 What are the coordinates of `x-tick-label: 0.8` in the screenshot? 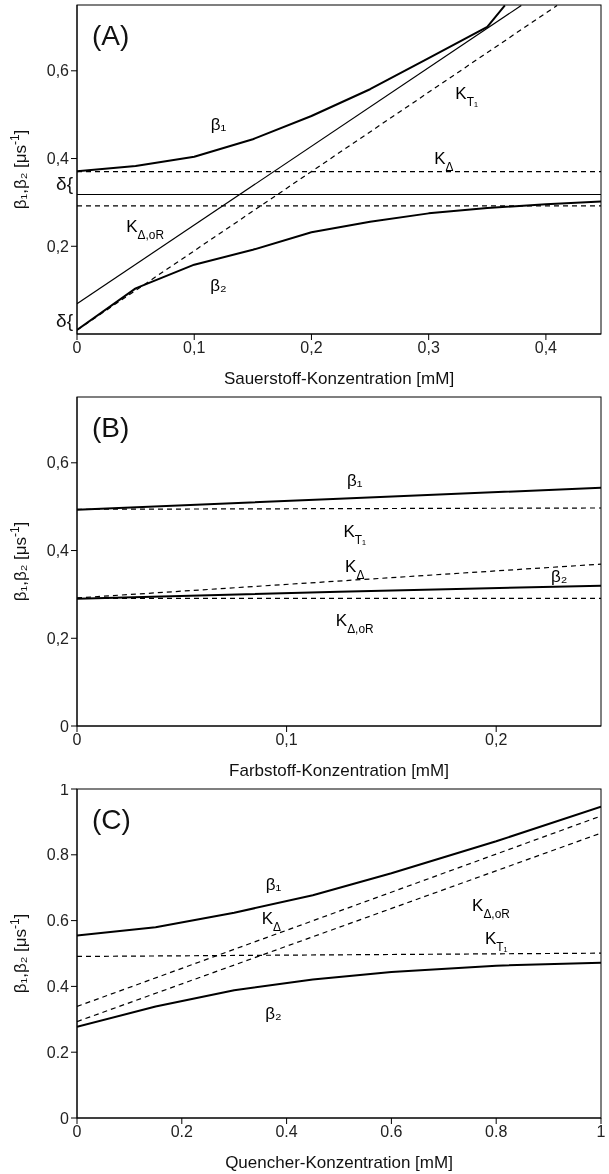 It's located at (496, 1132).